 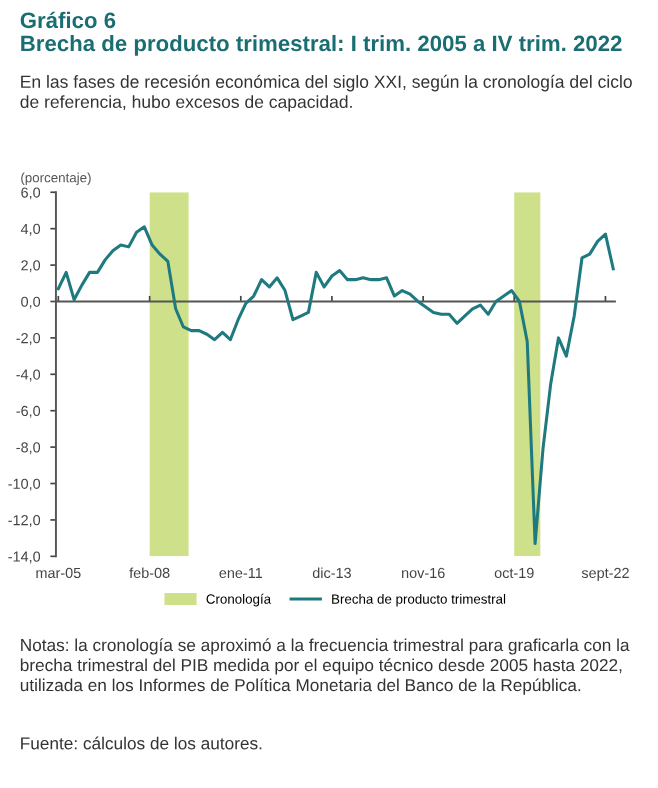 What do you see at coordinates (326, 93) in the screenshot?
I see `chart-subtitle: En las fases de recesión económica del siglo XXI, según la cronología del ciclo de referencia, hubo excesos de capacidad.` at bounding box center [326, 93].